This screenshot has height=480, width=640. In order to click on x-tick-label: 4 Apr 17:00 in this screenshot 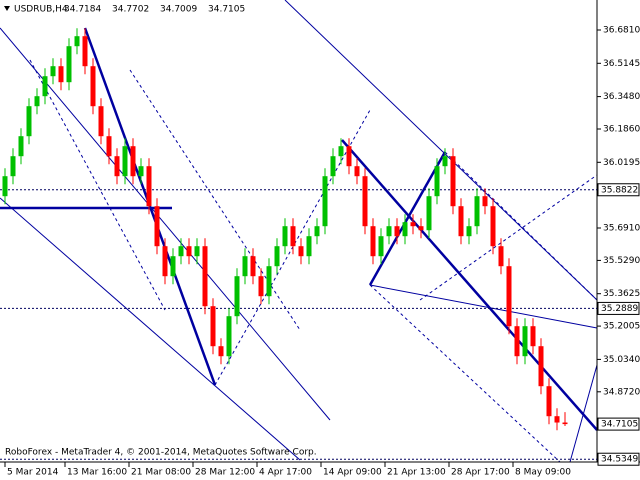, I will do `click(285, 473)`.